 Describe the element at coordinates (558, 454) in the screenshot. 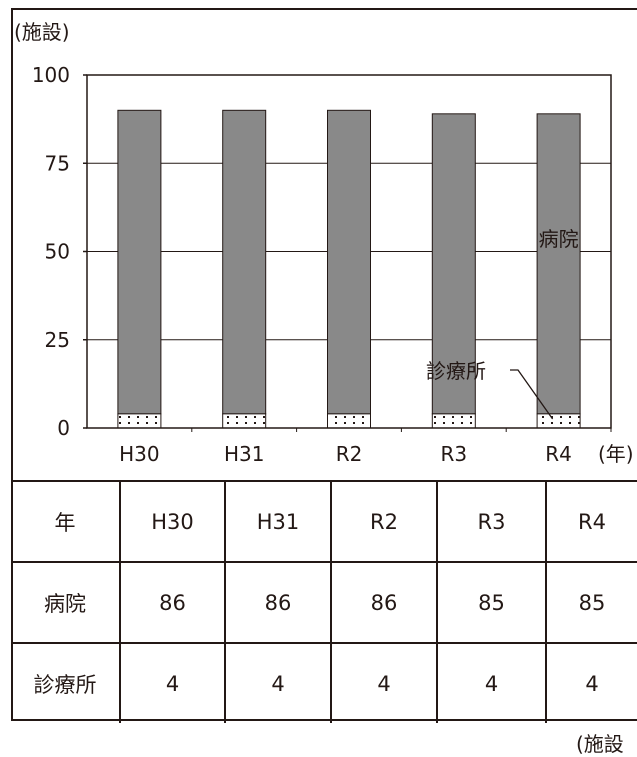

I see `x-tick-label: R4` at that location.